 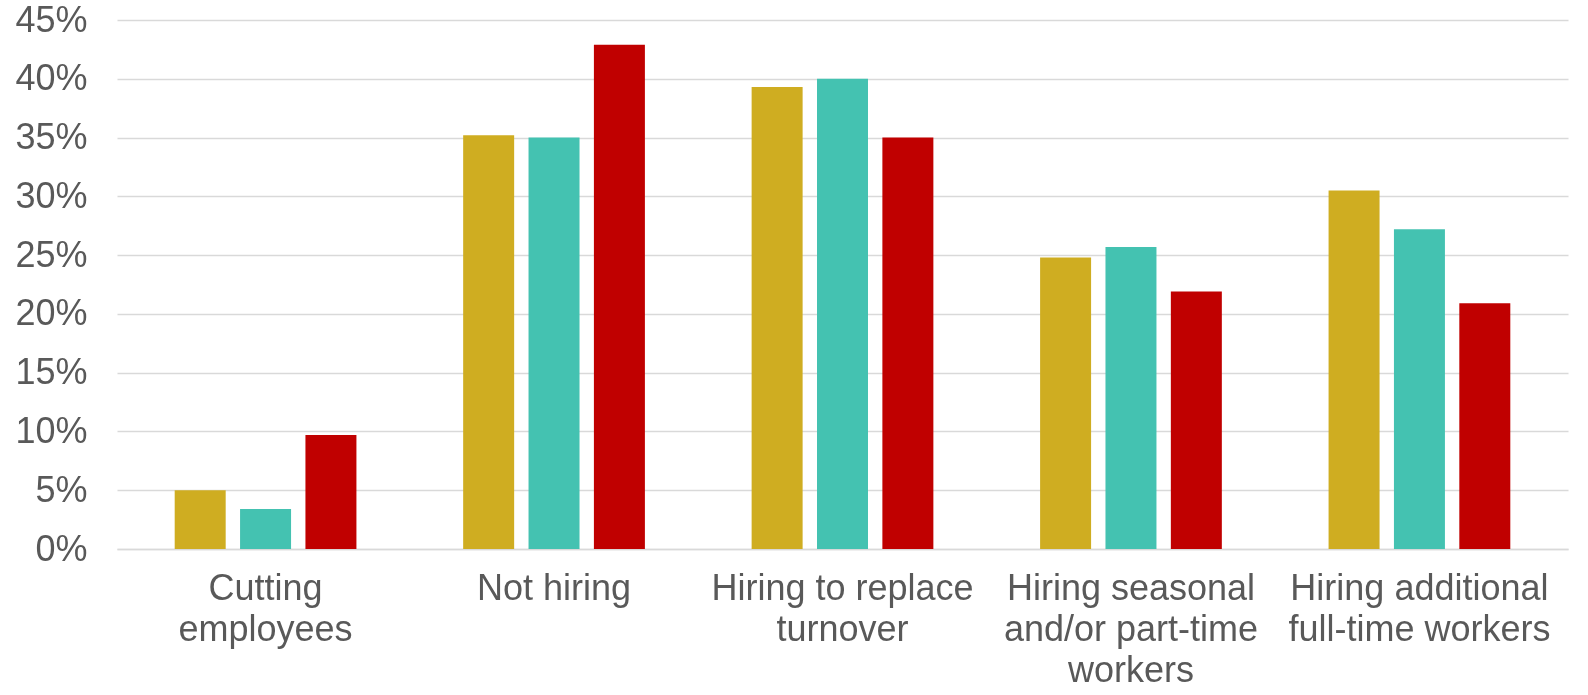 What do you see at coordinates (51, 137) in the screenshot?
I see `y-tick-label: 35%` at bounding box center [51, 137].